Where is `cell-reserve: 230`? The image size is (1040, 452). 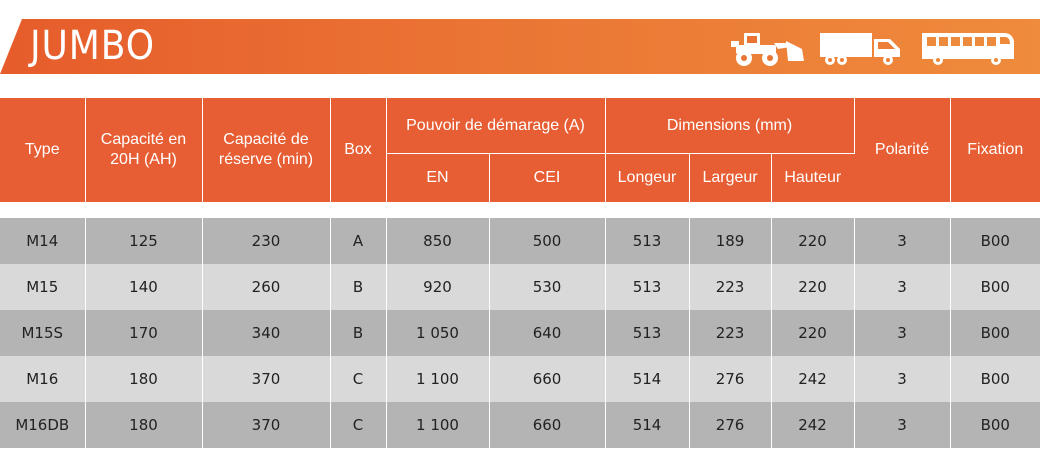
cell-reserve: 230 is located at coordinates (266, 241).